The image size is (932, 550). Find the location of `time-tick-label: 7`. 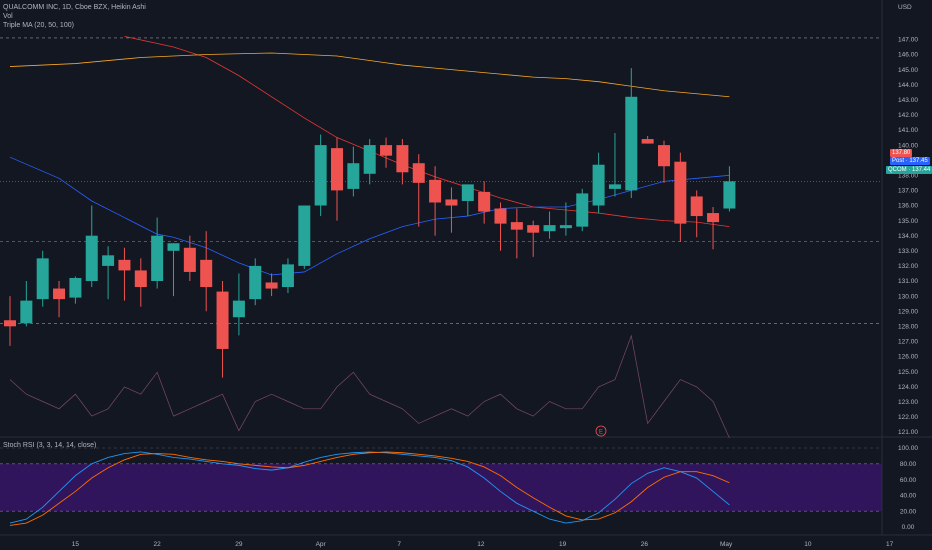

time-tick-label: 7 is located at coordinates (399, 544).